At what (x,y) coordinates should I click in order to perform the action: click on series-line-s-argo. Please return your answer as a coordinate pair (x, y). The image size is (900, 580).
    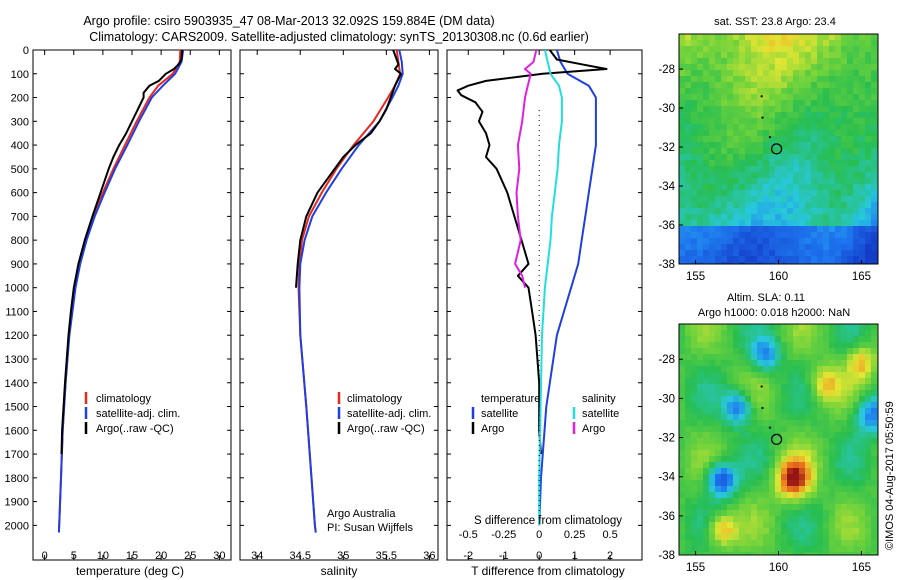
    Looking at the image, I should click on (526, 169).